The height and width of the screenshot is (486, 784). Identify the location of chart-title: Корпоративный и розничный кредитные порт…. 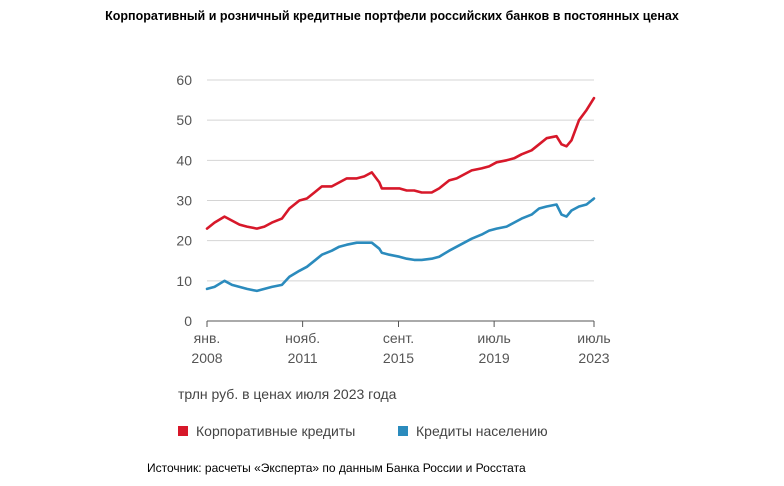
(392, 16).